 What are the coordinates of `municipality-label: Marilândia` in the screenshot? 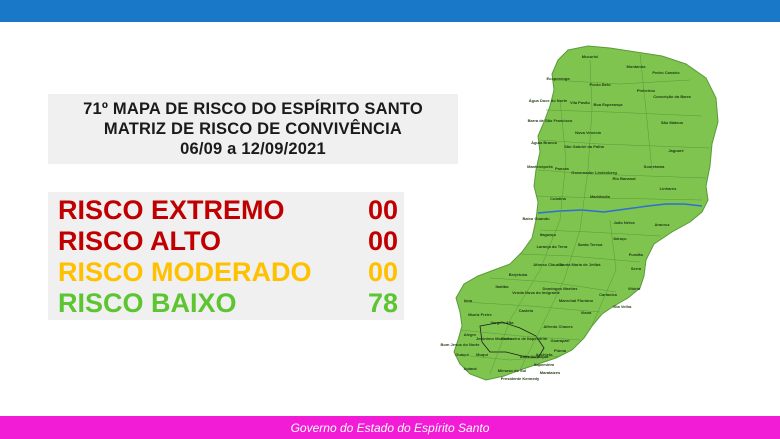 It's located at (600, 196).